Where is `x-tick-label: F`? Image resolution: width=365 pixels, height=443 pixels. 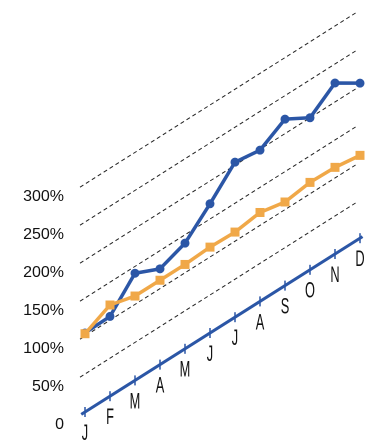
x-tick-label: F is located at coordinates (110, 416).